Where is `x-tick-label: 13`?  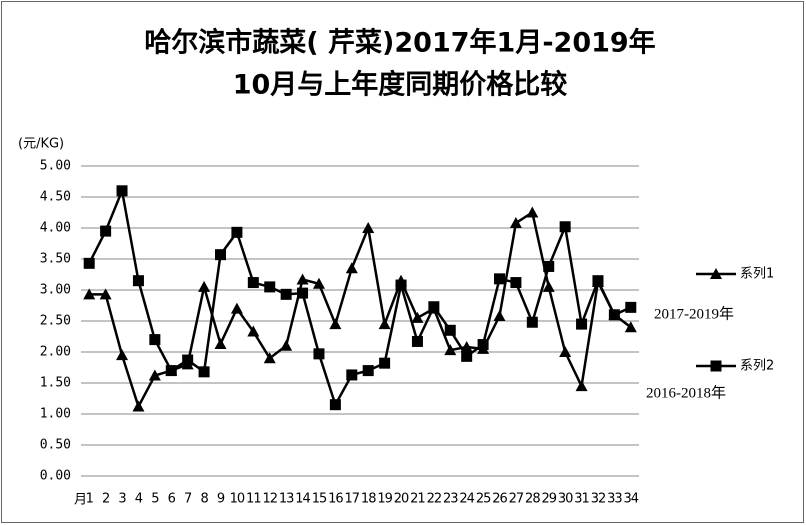
x-tick-label: 13 is located at coordinates (286, 499).